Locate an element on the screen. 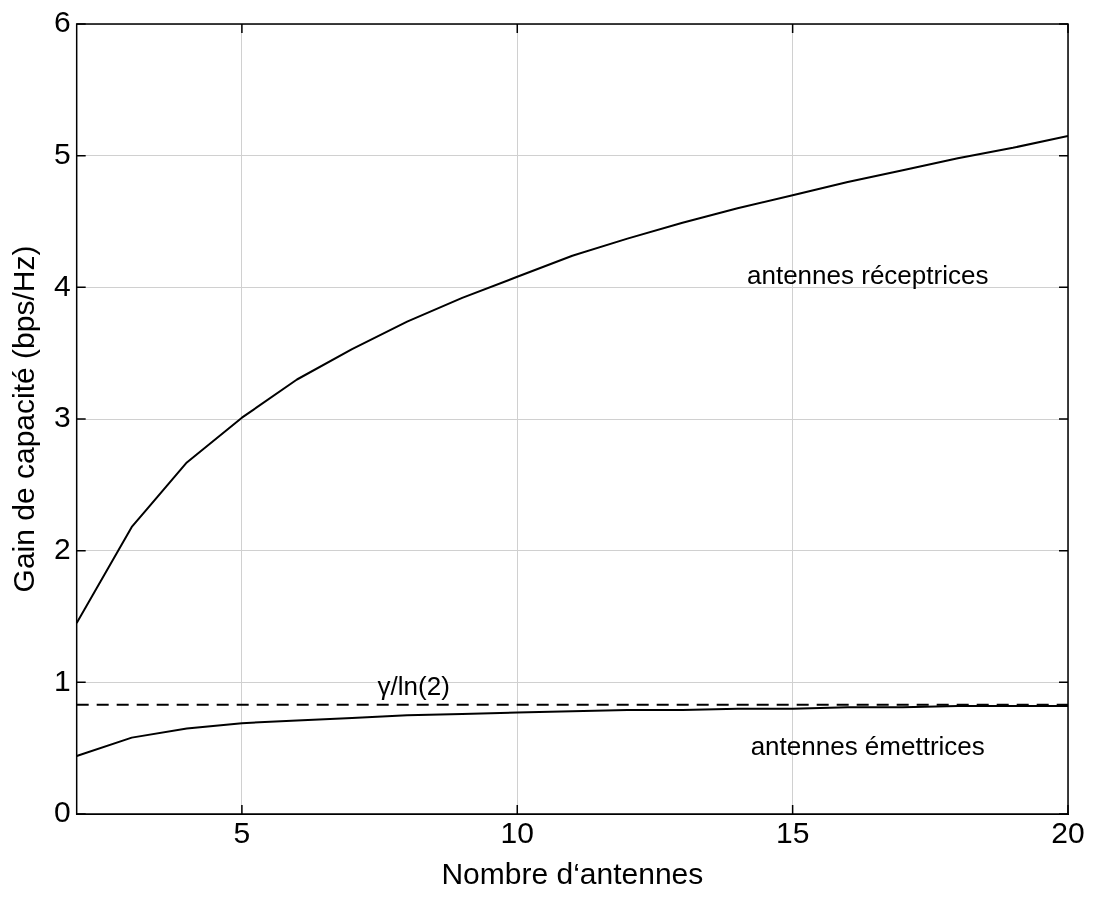 The image size is (1094, 902). y-tick-label: 2 is located at coordinates (62, 548).